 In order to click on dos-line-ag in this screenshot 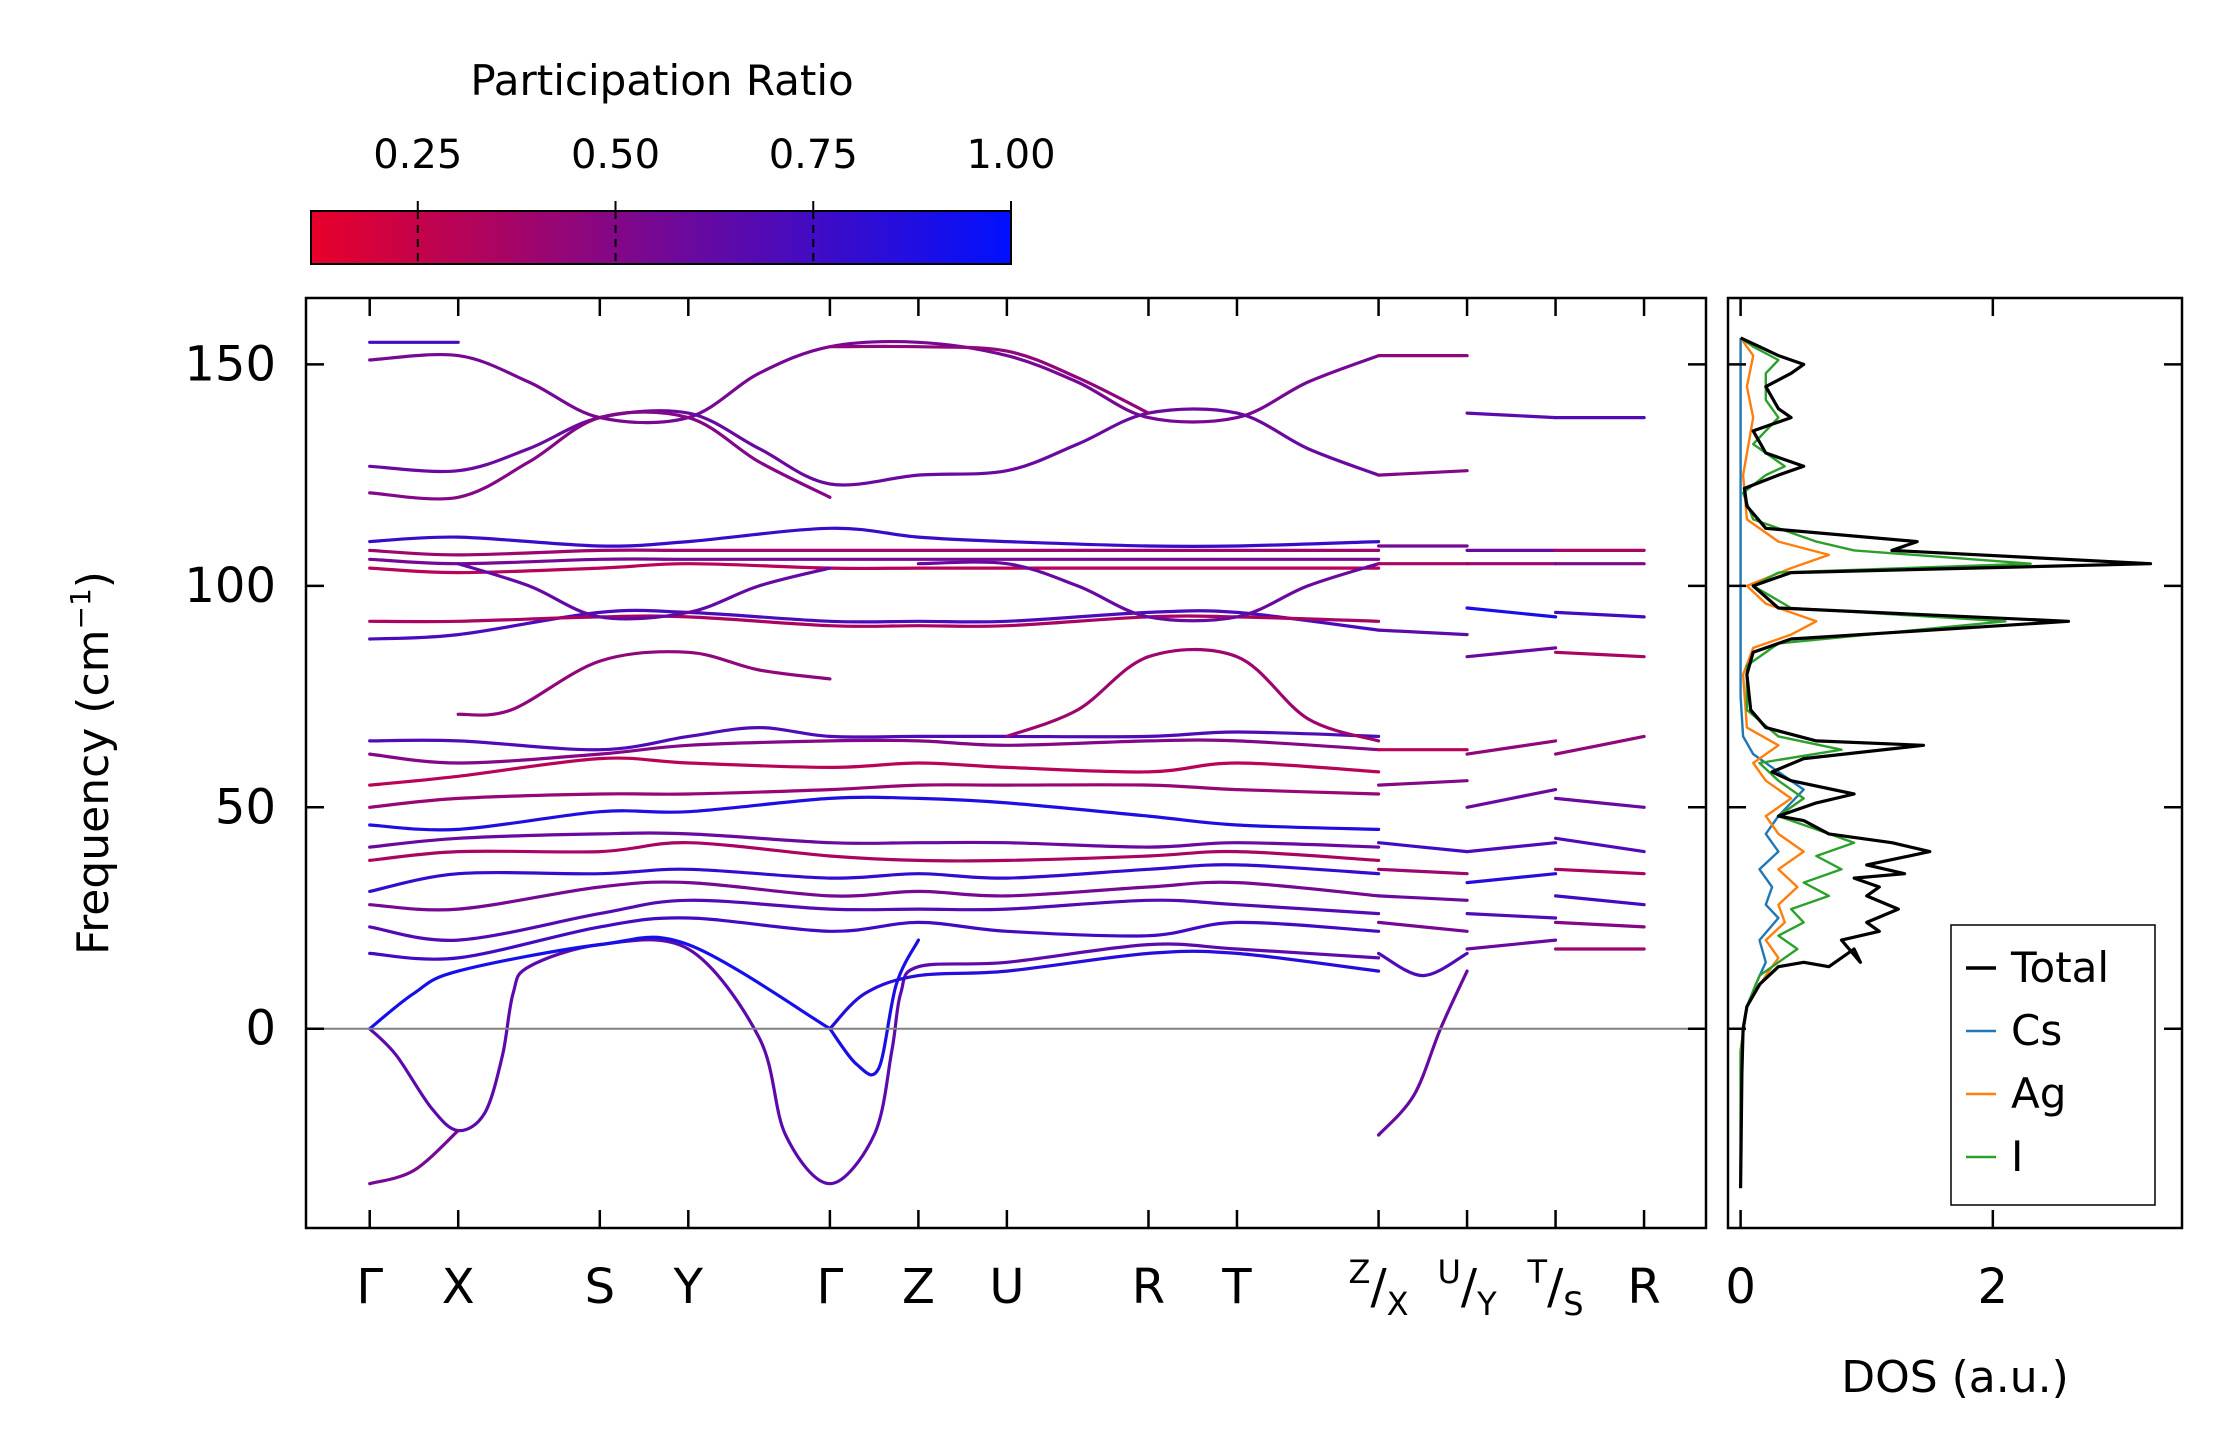, I will do `click(1785, 763)`.